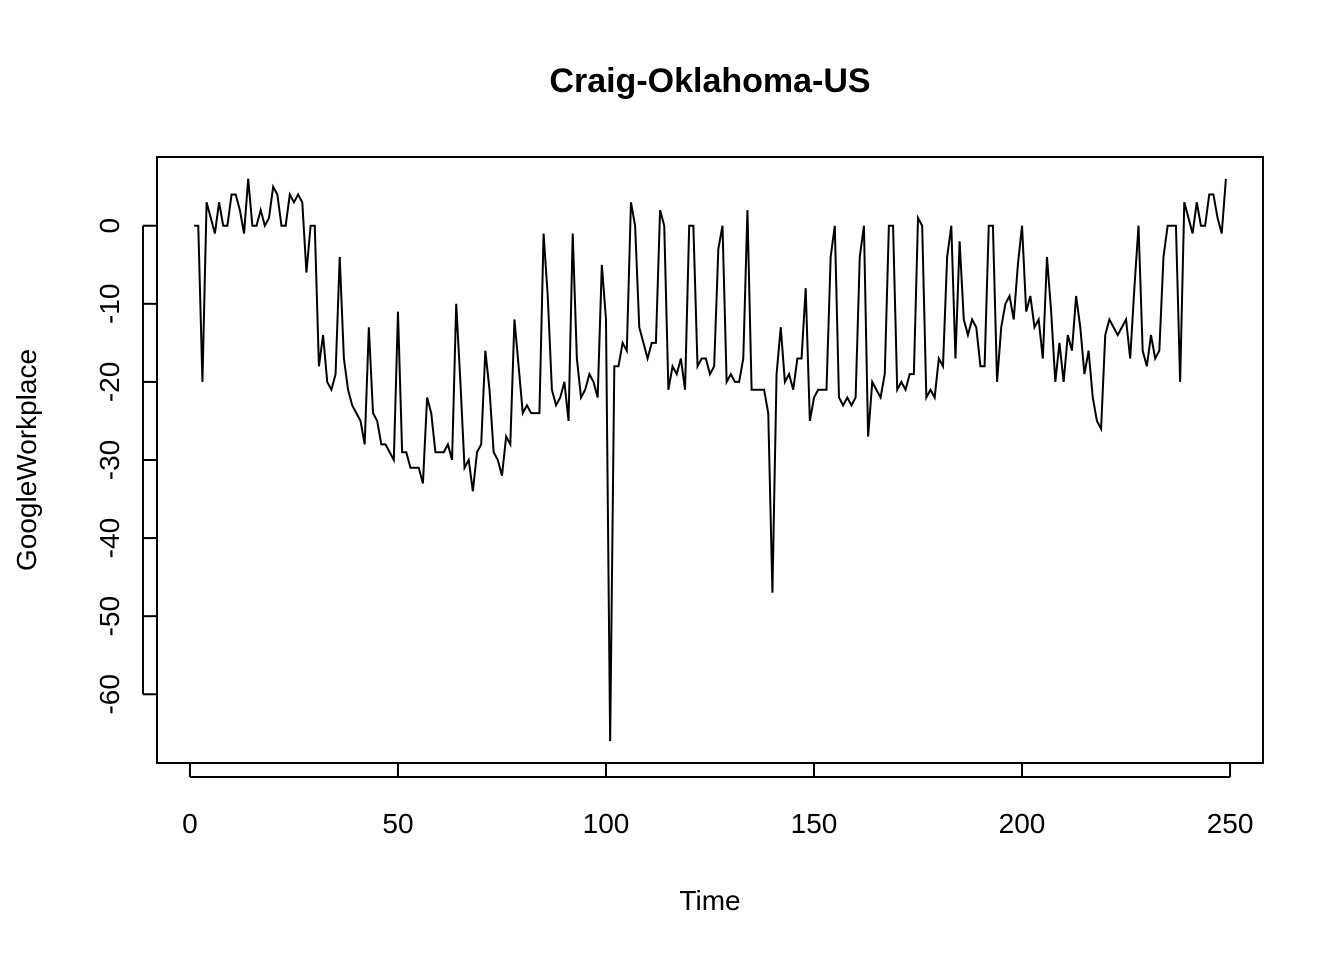 The height and width of the screenshot is (960, 1344). What do you see at coordinates (190, 823) in the screenshot?
I see `x-tick-label: 0` at bounding box center [190, 823].